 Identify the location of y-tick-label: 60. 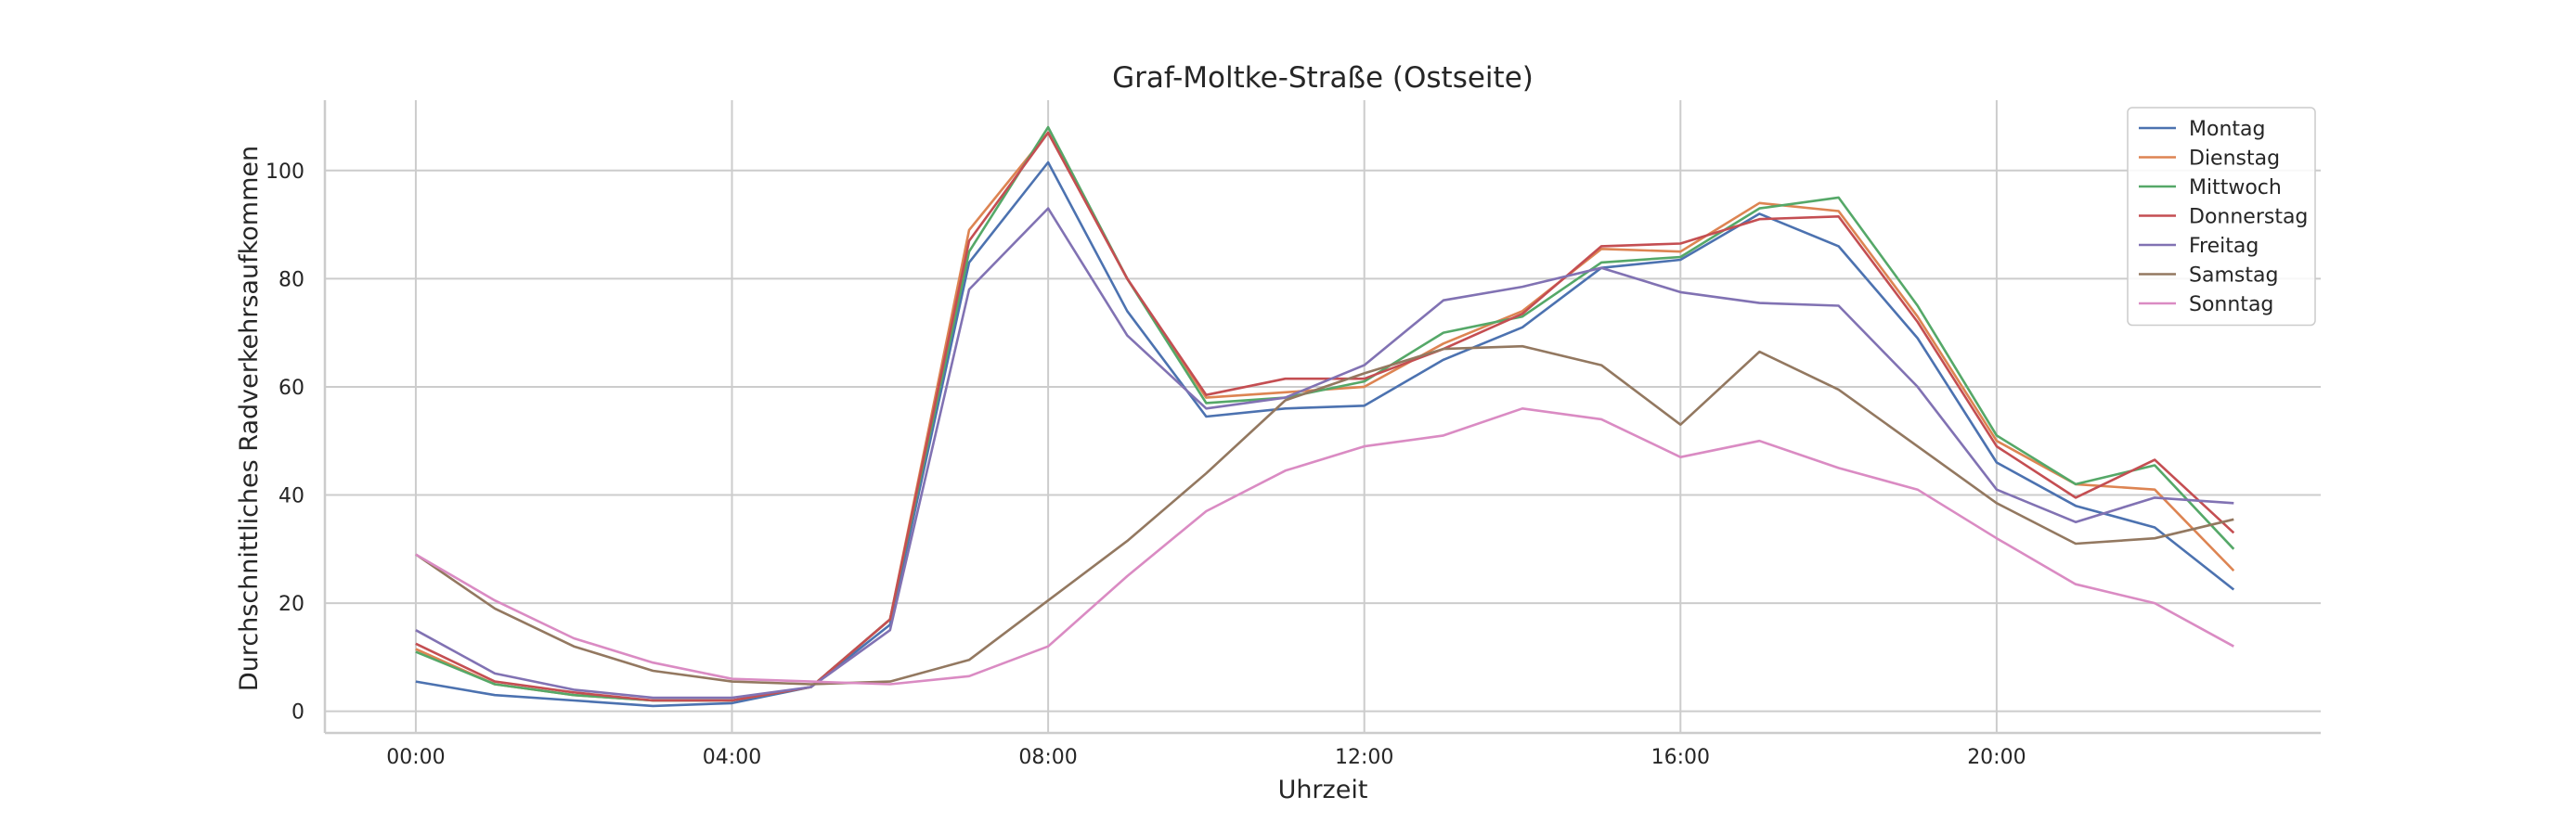
(291, 389).